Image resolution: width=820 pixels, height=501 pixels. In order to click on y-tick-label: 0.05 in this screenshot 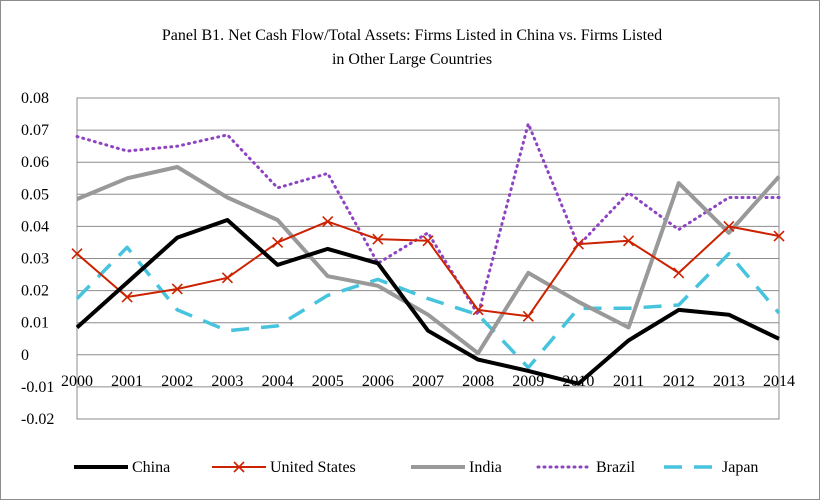, I will do `click(35, 194)`.